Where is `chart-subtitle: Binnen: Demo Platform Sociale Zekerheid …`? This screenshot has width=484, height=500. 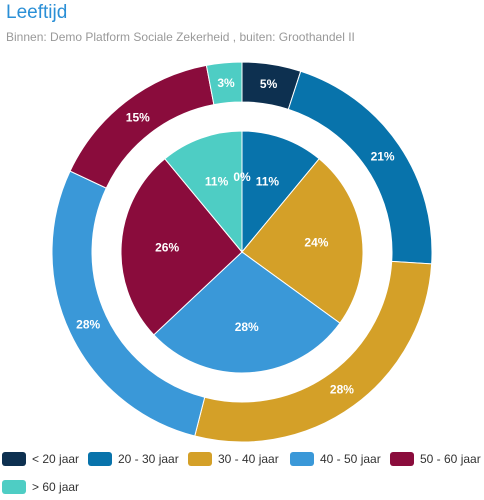 chart-subtitle: Binnen: Demo Platform Sociale Zekerheid … is located at coordinates (180, 37).